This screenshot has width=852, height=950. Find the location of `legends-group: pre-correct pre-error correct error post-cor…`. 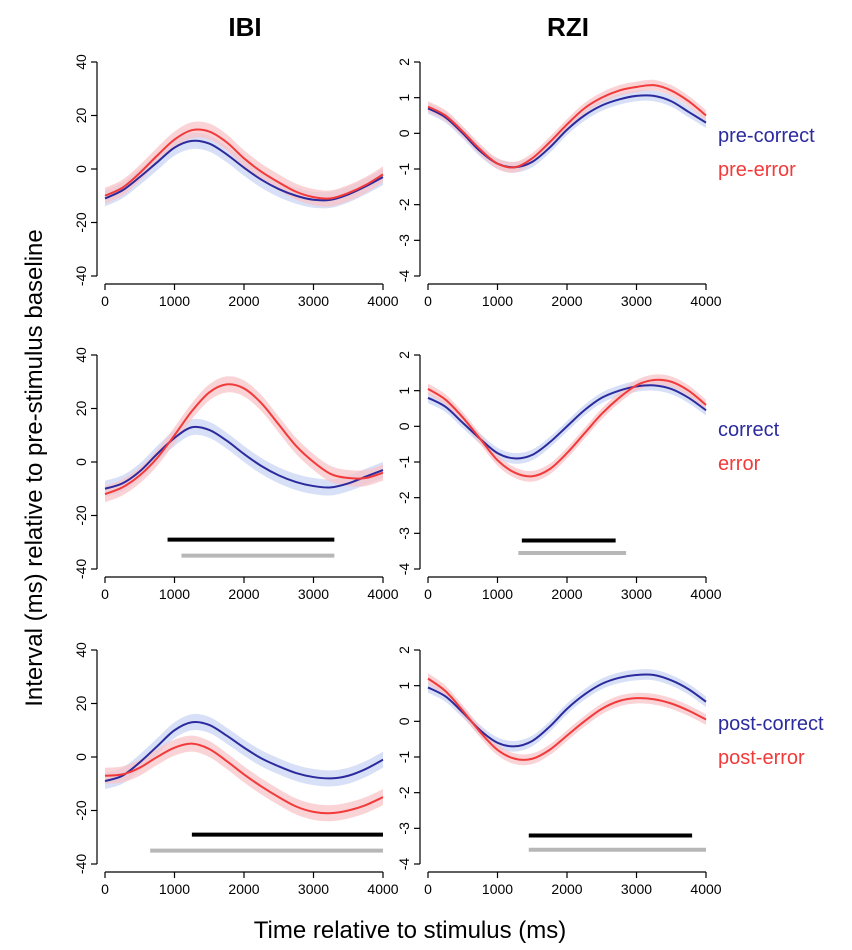

legends-group: pre-correct pre-error correct error post-cor… is located at coordinates (771, 447).